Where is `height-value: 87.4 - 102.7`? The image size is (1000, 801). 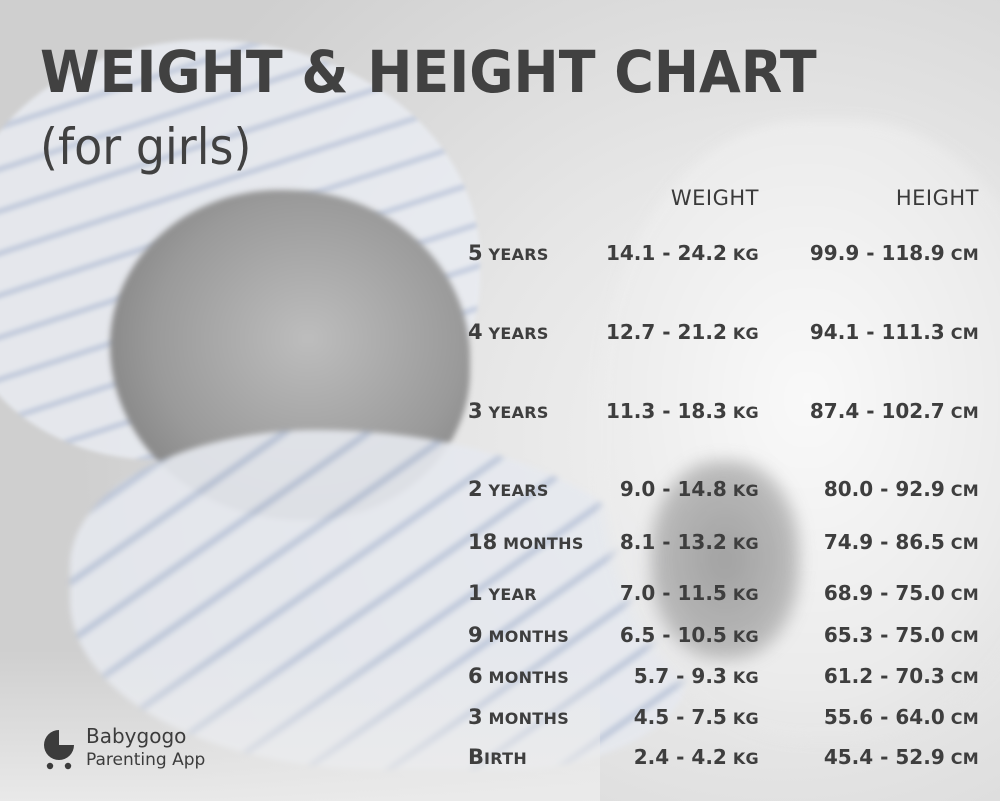
height-value: 87.4 - 102.7 is located at coordinates (877, 411).